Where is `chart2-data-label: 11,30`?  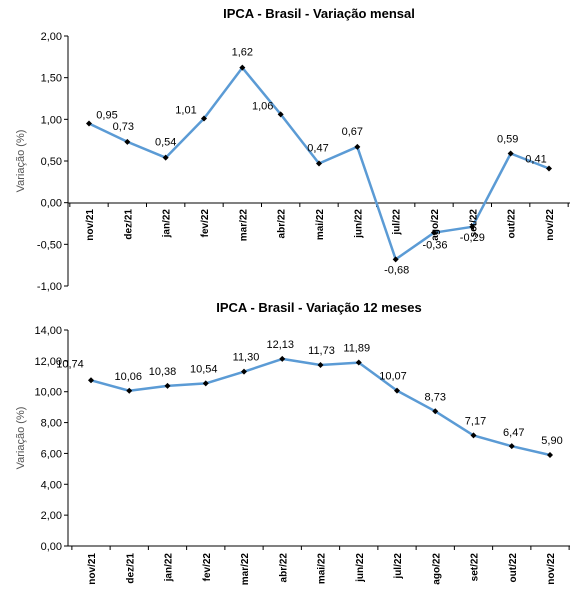 chart2-data-label: 11,30 is located at coordinates (246, 358).